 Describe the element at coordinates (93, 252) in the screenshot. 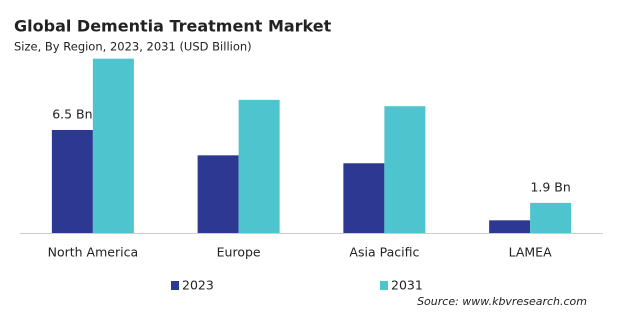

I see `x-tick-label: North America` at that location.